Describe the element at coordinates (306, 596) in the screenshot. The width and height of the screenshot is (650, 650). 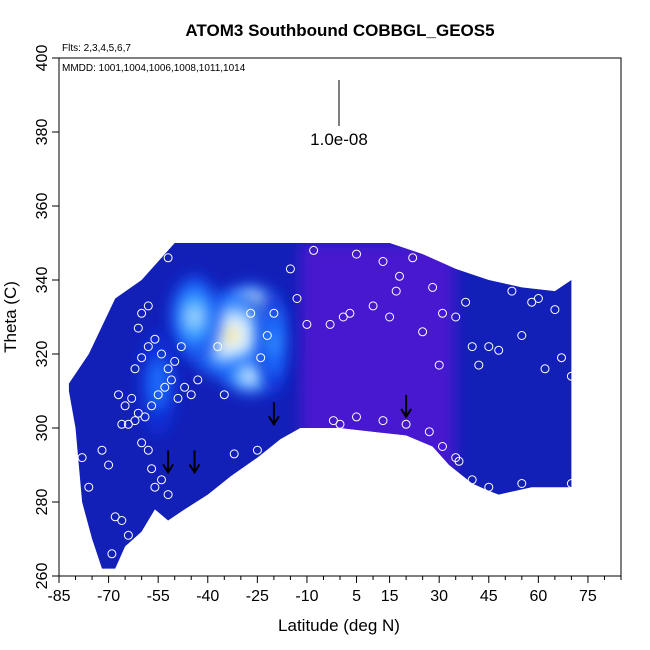
I see `x-tick-label: -10` at that location.